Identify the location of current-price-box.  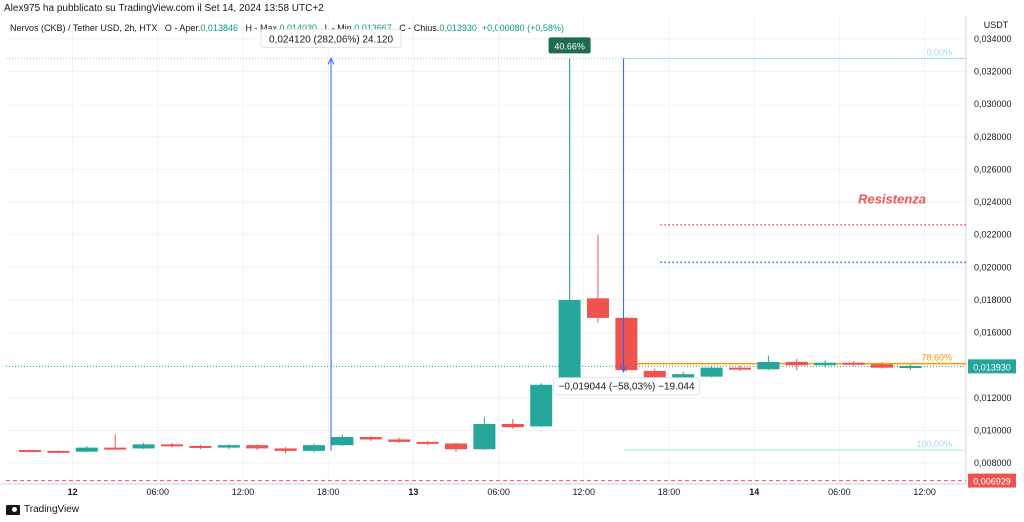
(992, 366).